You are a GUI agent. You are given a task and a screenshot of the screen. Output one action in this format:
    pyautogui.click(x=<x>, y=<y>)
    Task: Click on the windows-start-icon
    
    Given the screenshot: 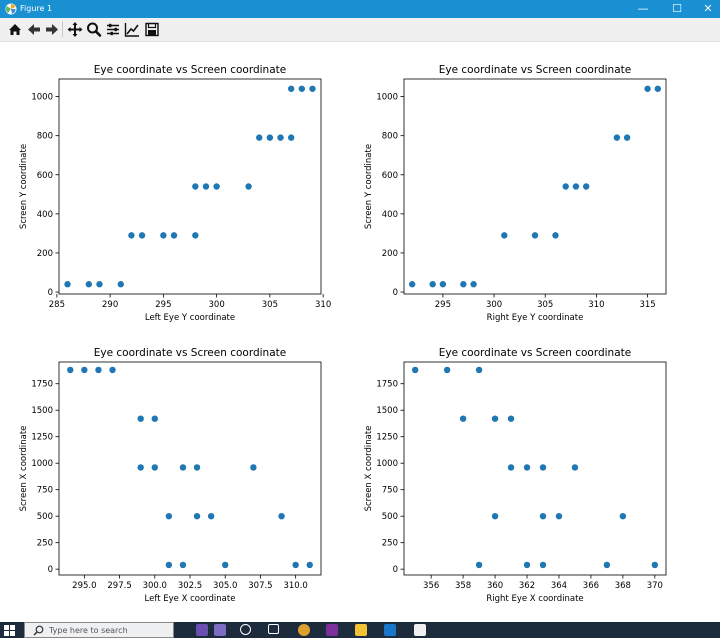 What is the action you would take?
    pyautogui.click(x=9, y=630)
    